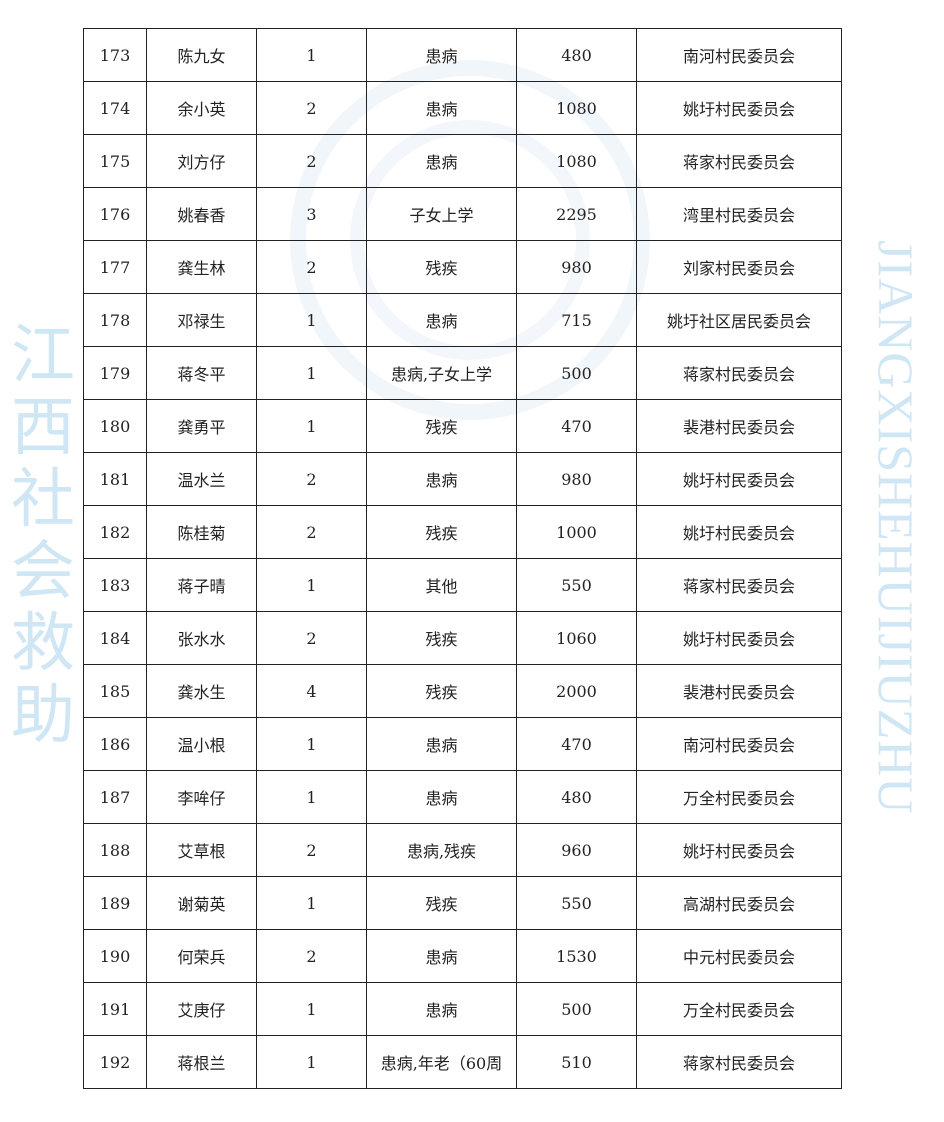 Image resolution: width=944 pixels, height=1122 pixels. Describe the element at coordinates (201, 638) in the screenshot. I see `person-name-cell: 张水水` at that location.